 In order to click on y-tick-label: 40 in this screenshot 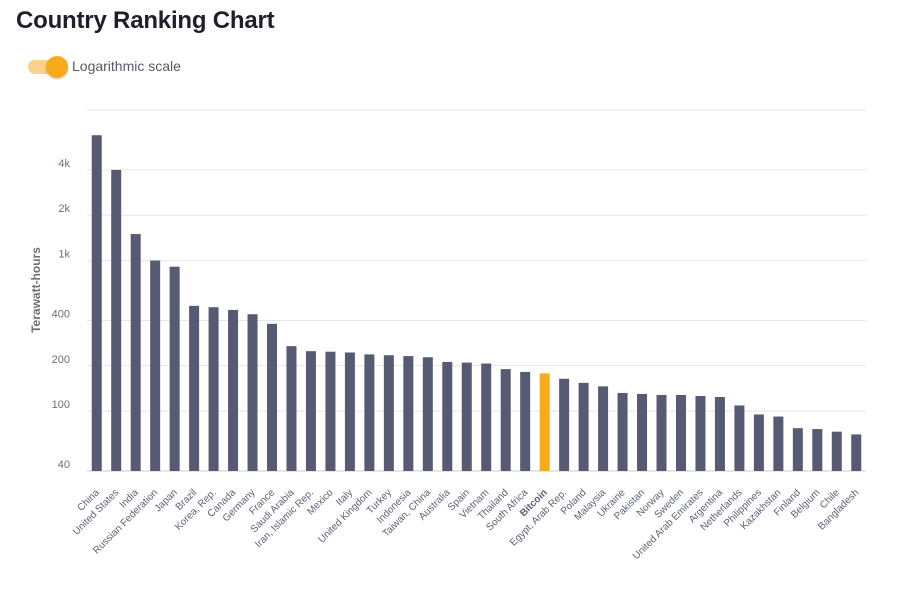, I will do `click(64, 465)`.